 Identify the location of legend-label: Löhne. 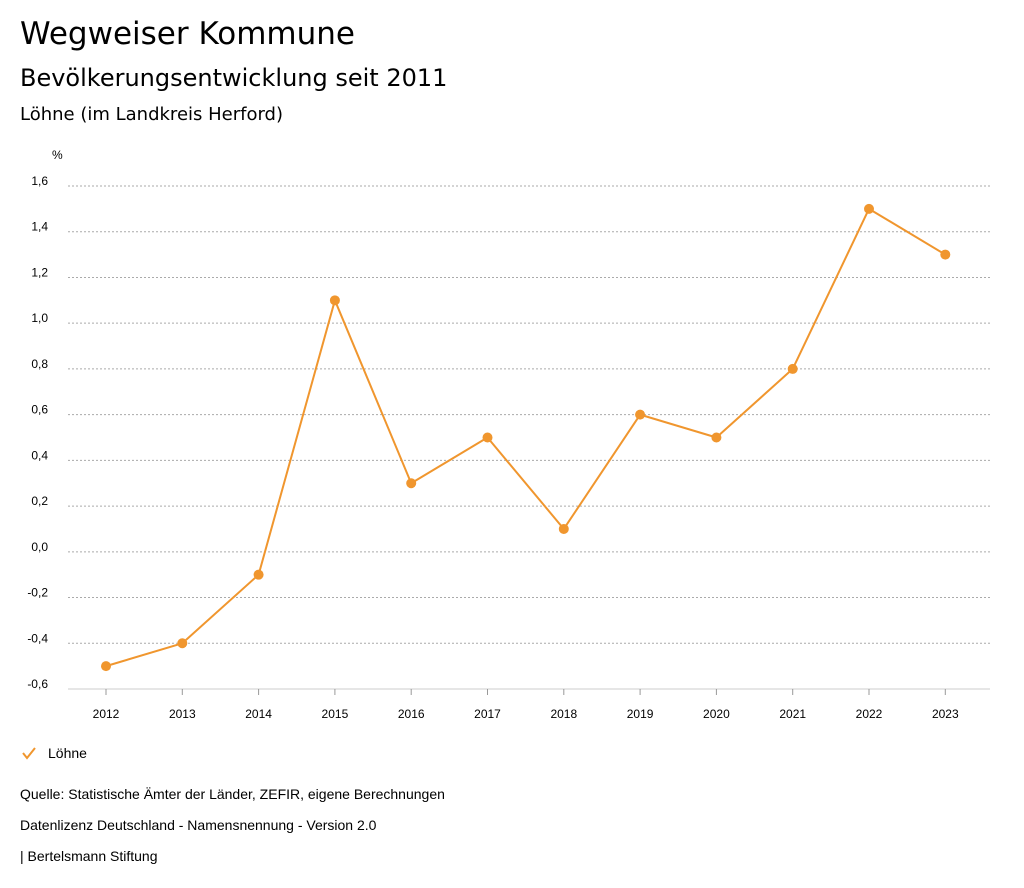
(67, 753).